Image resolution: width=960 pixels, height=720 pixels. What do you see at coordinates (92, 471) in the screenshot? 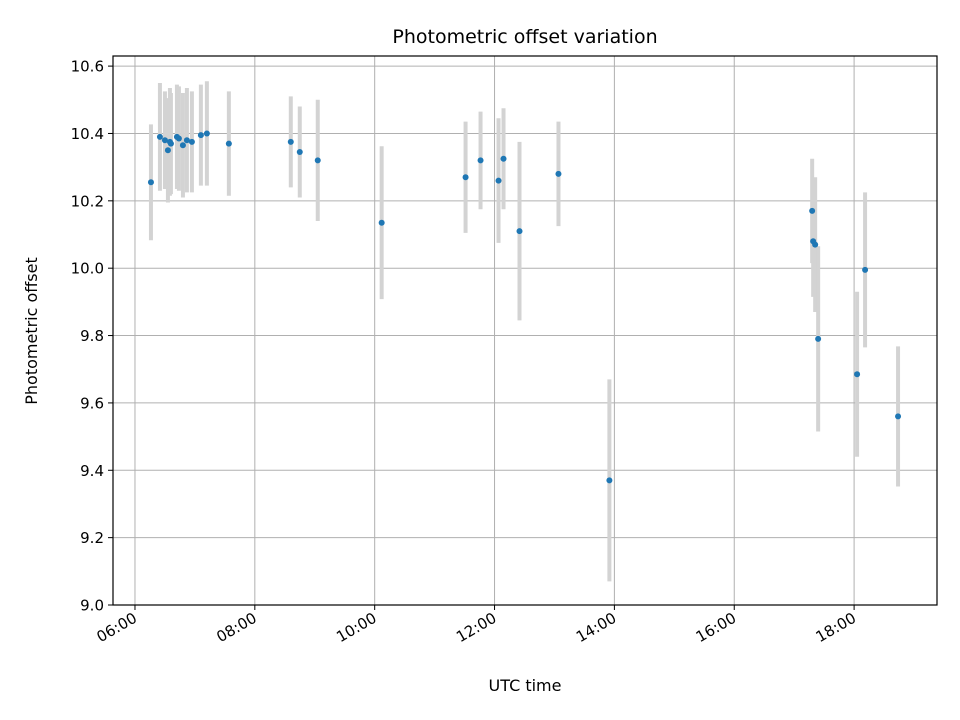
I see `y-tick-label: 9.4` at bounding box center [92, 471].